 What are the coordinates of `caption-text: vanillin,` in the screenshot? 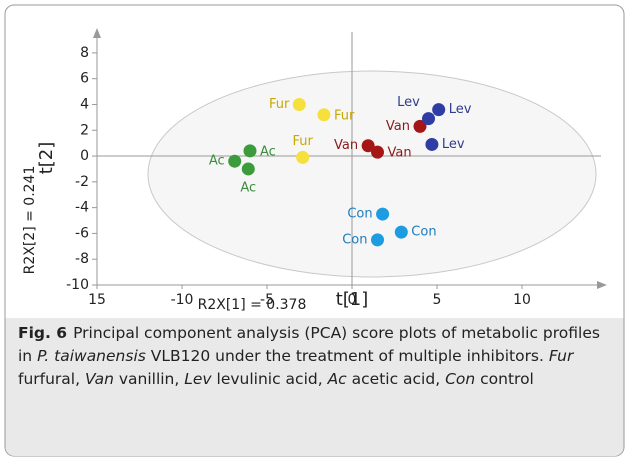 It's located at (149, 379).